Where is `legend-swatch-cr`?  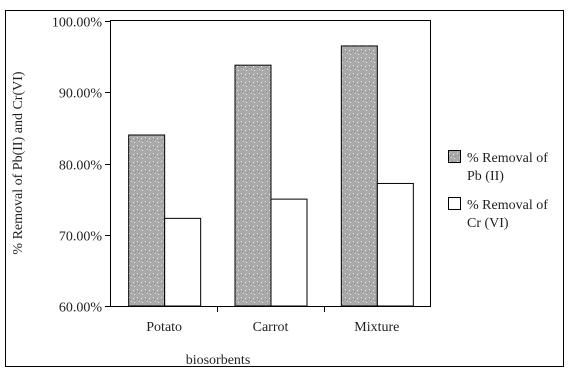 legend-swatch-cr is located at coordinates (454, 203).